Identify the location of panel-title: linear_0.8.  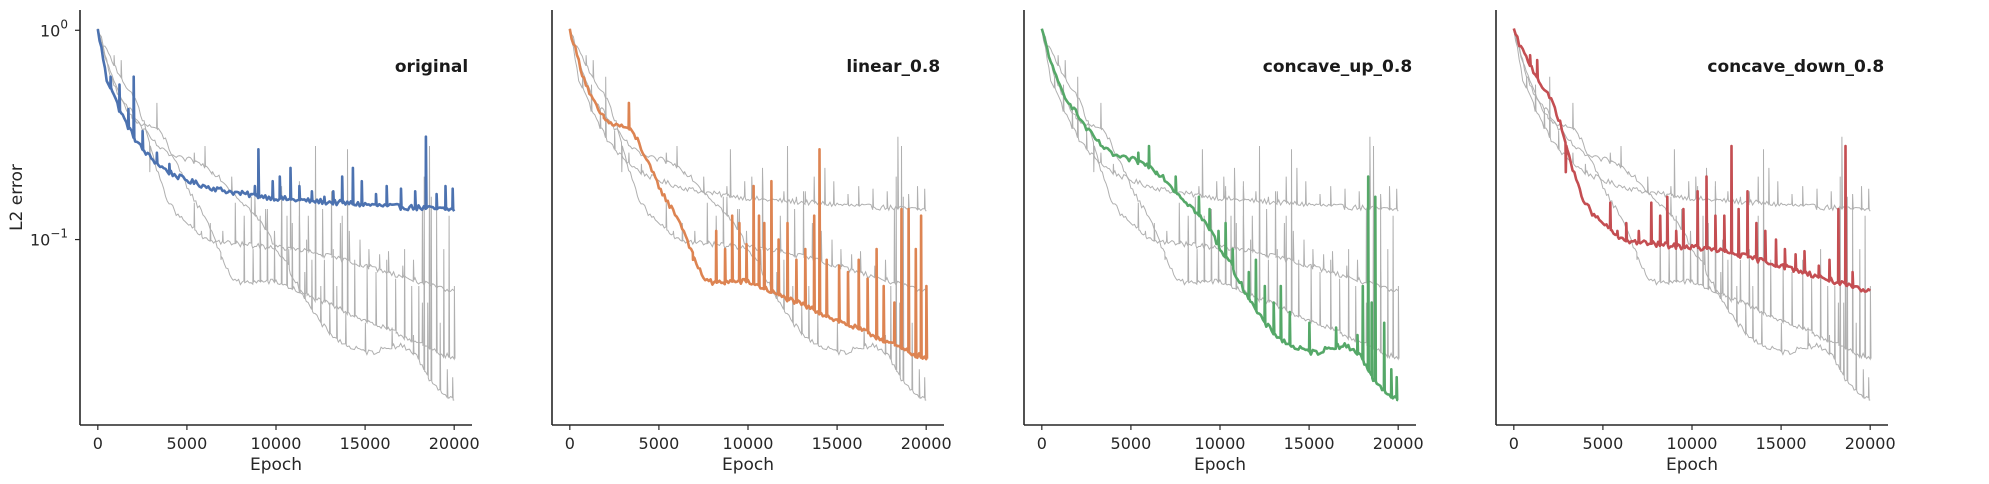
(893, 67).